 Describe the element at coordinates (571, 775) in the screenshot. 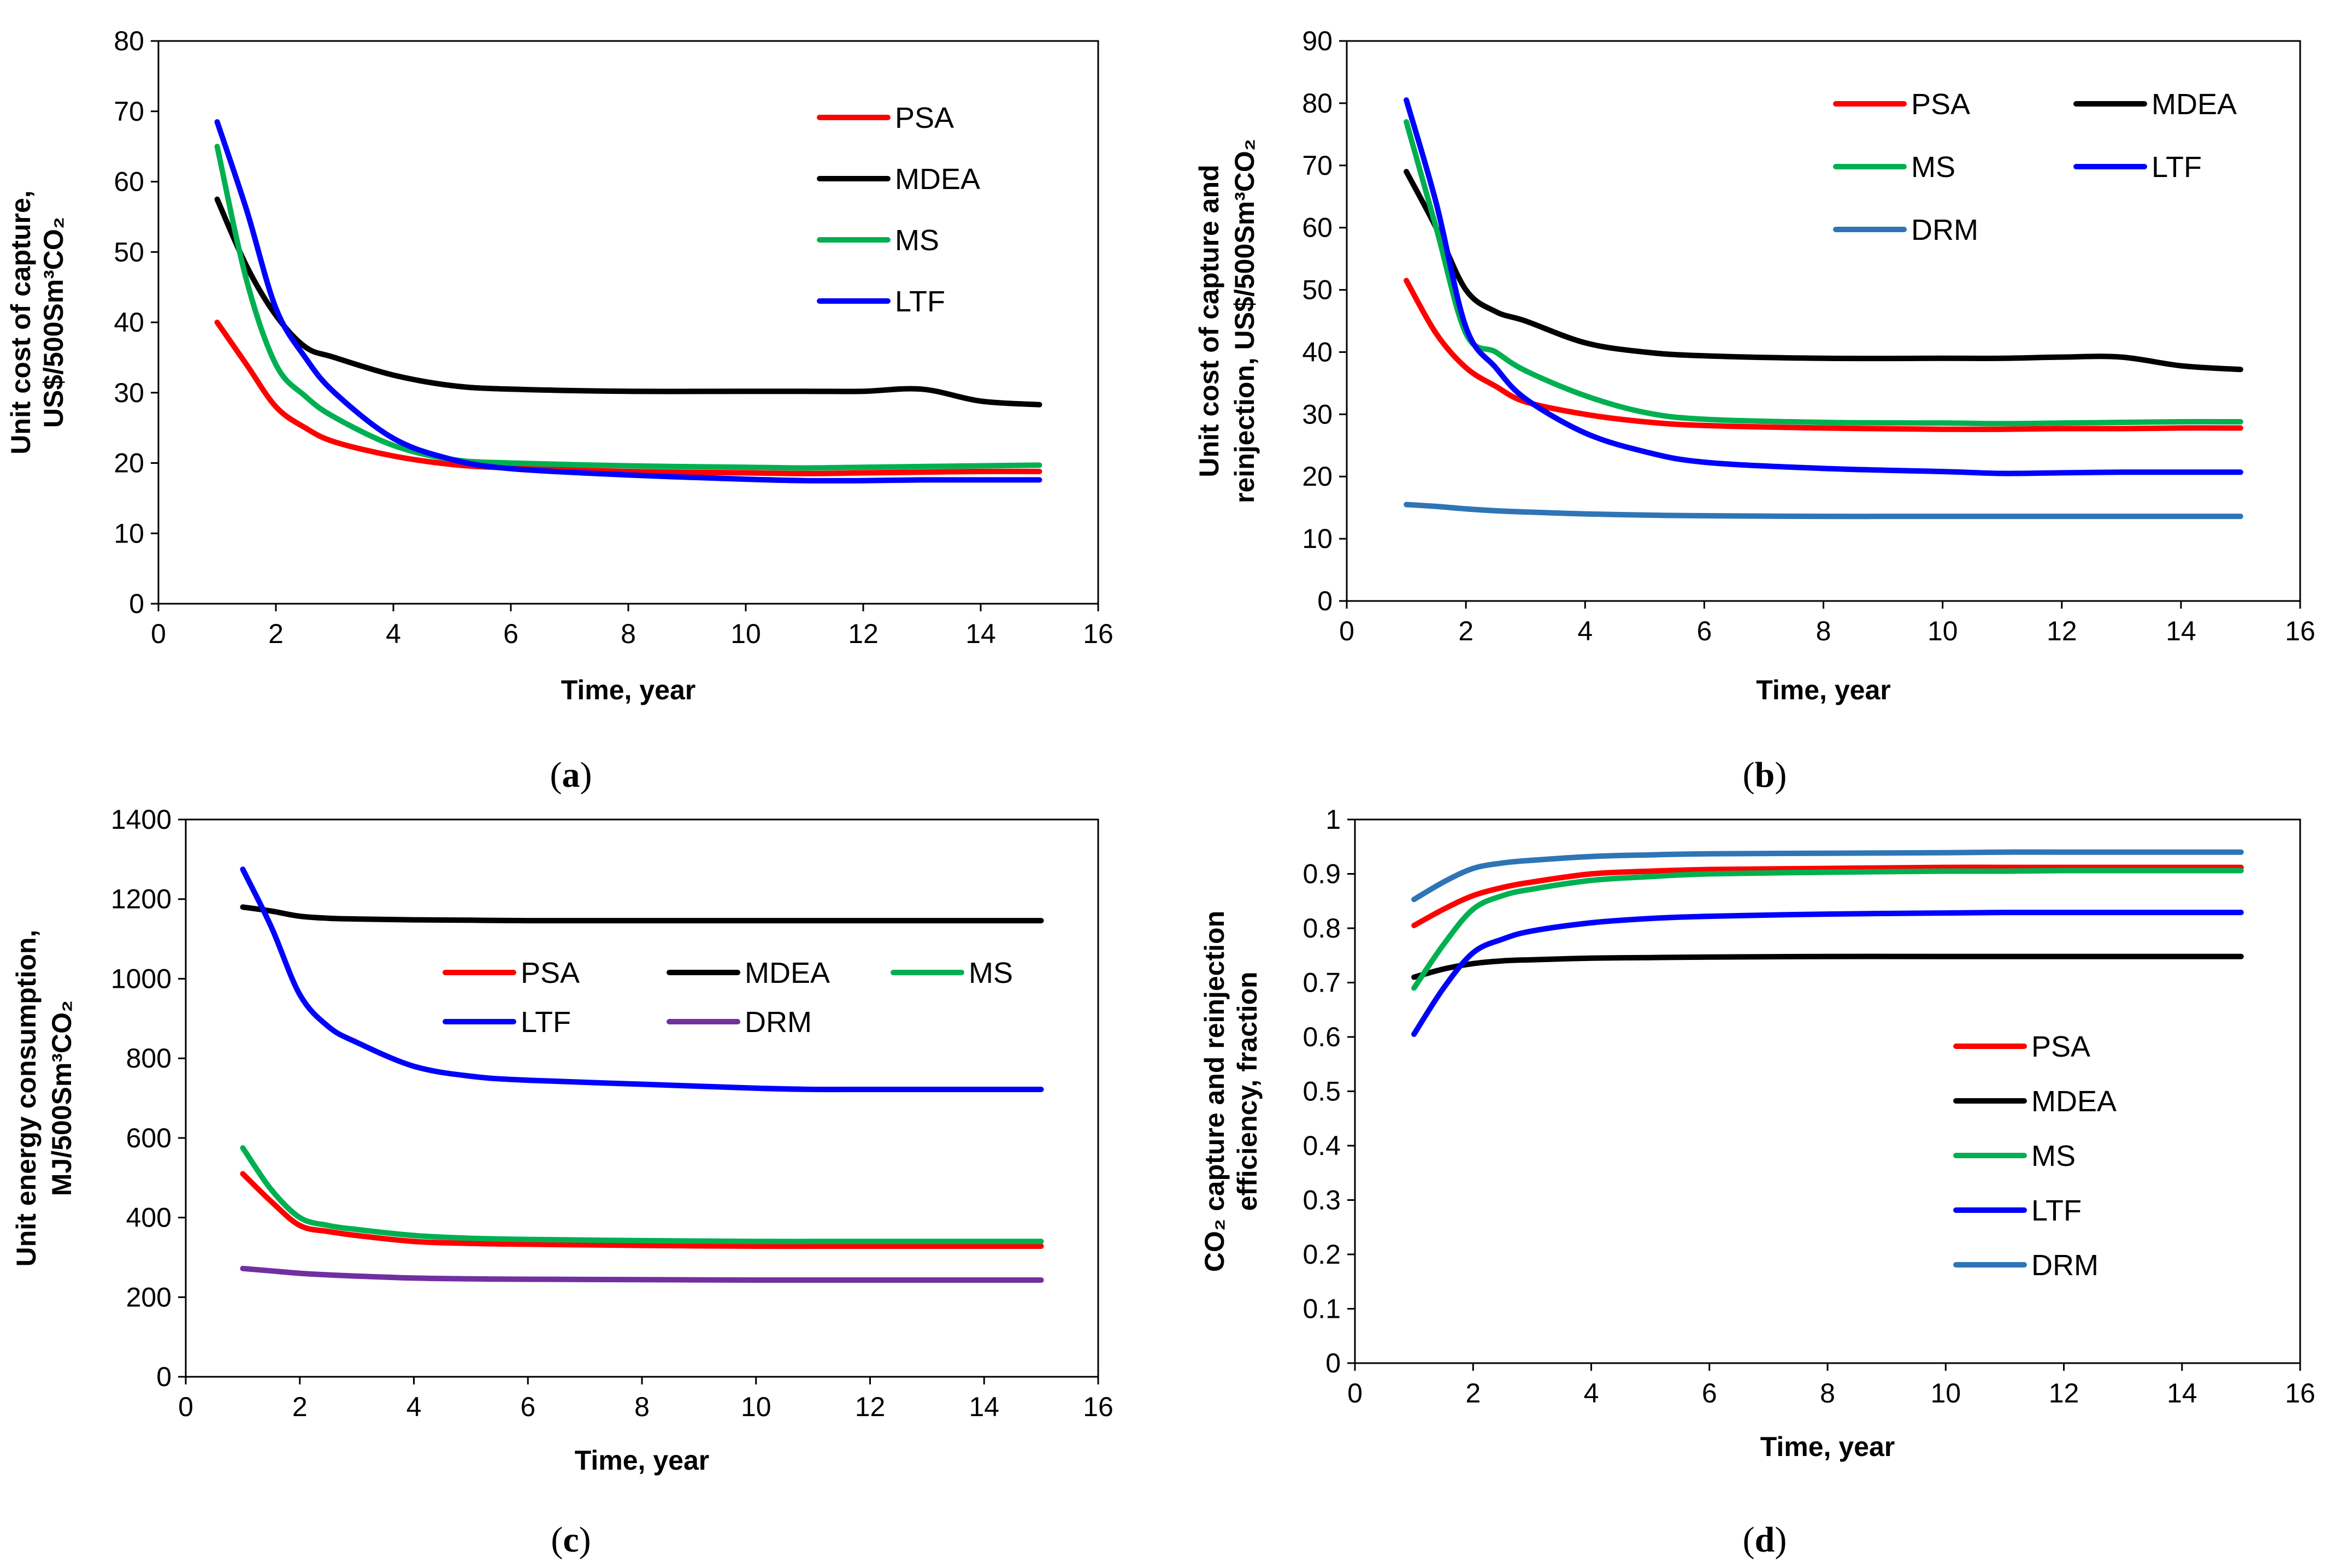

I see `panel-caption: (a)` at that location.